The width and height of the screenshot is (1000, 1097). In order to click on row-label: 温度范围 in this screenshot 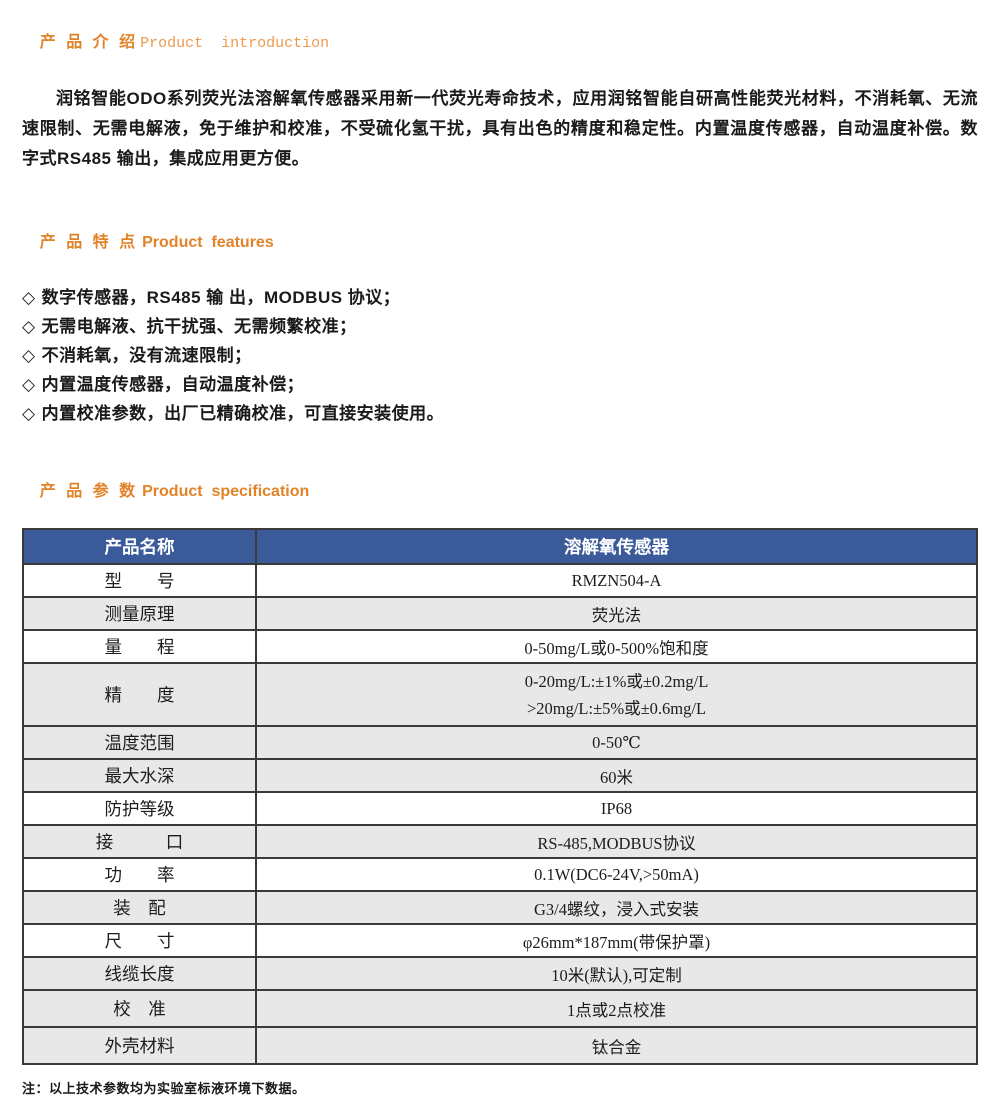, I will do `click(140, 742)`.